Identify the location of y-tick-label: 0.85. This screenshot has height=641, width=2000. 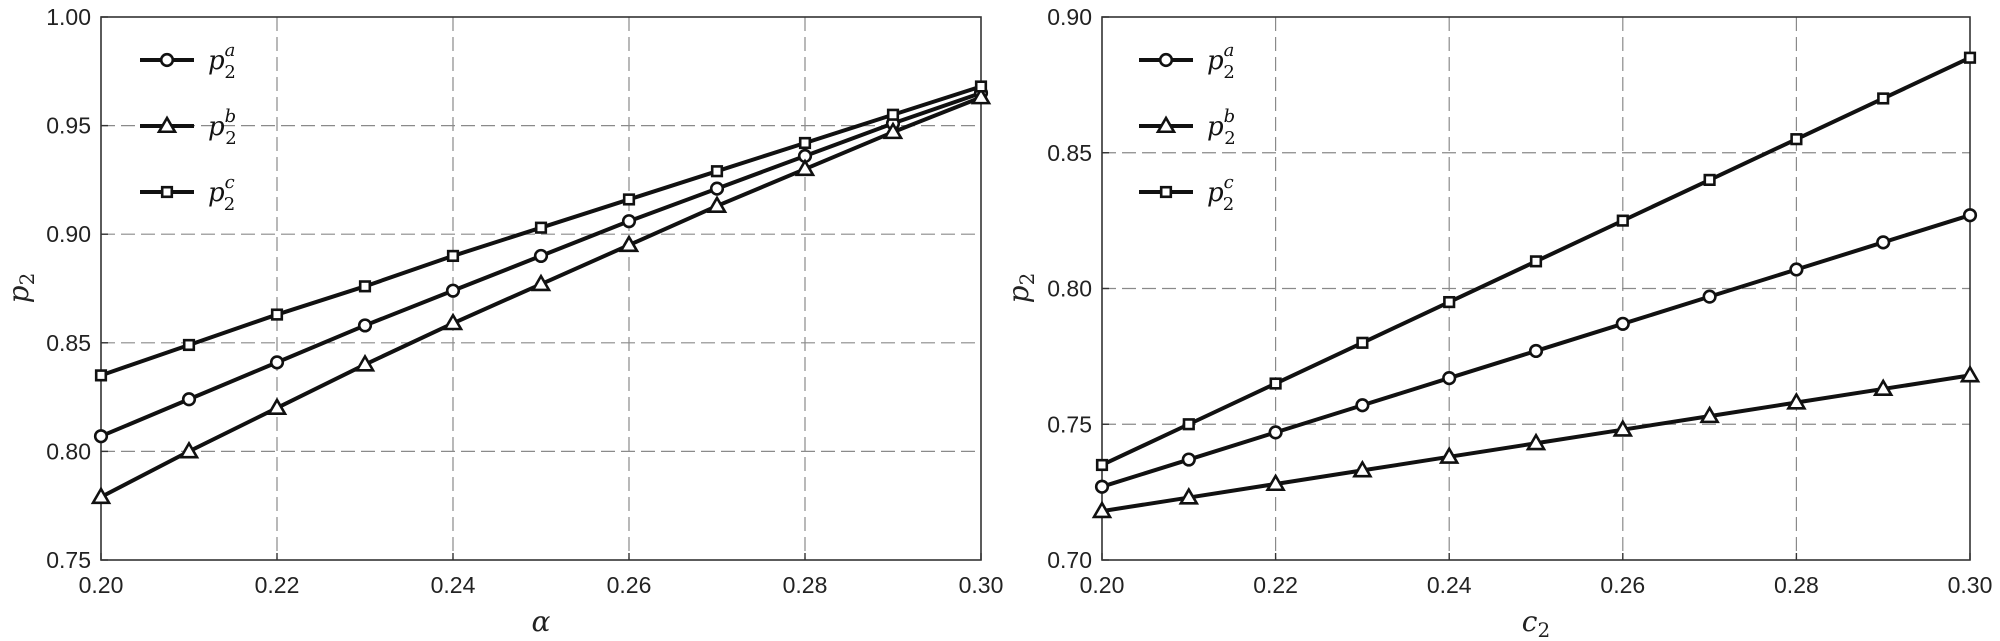
(68, 343).